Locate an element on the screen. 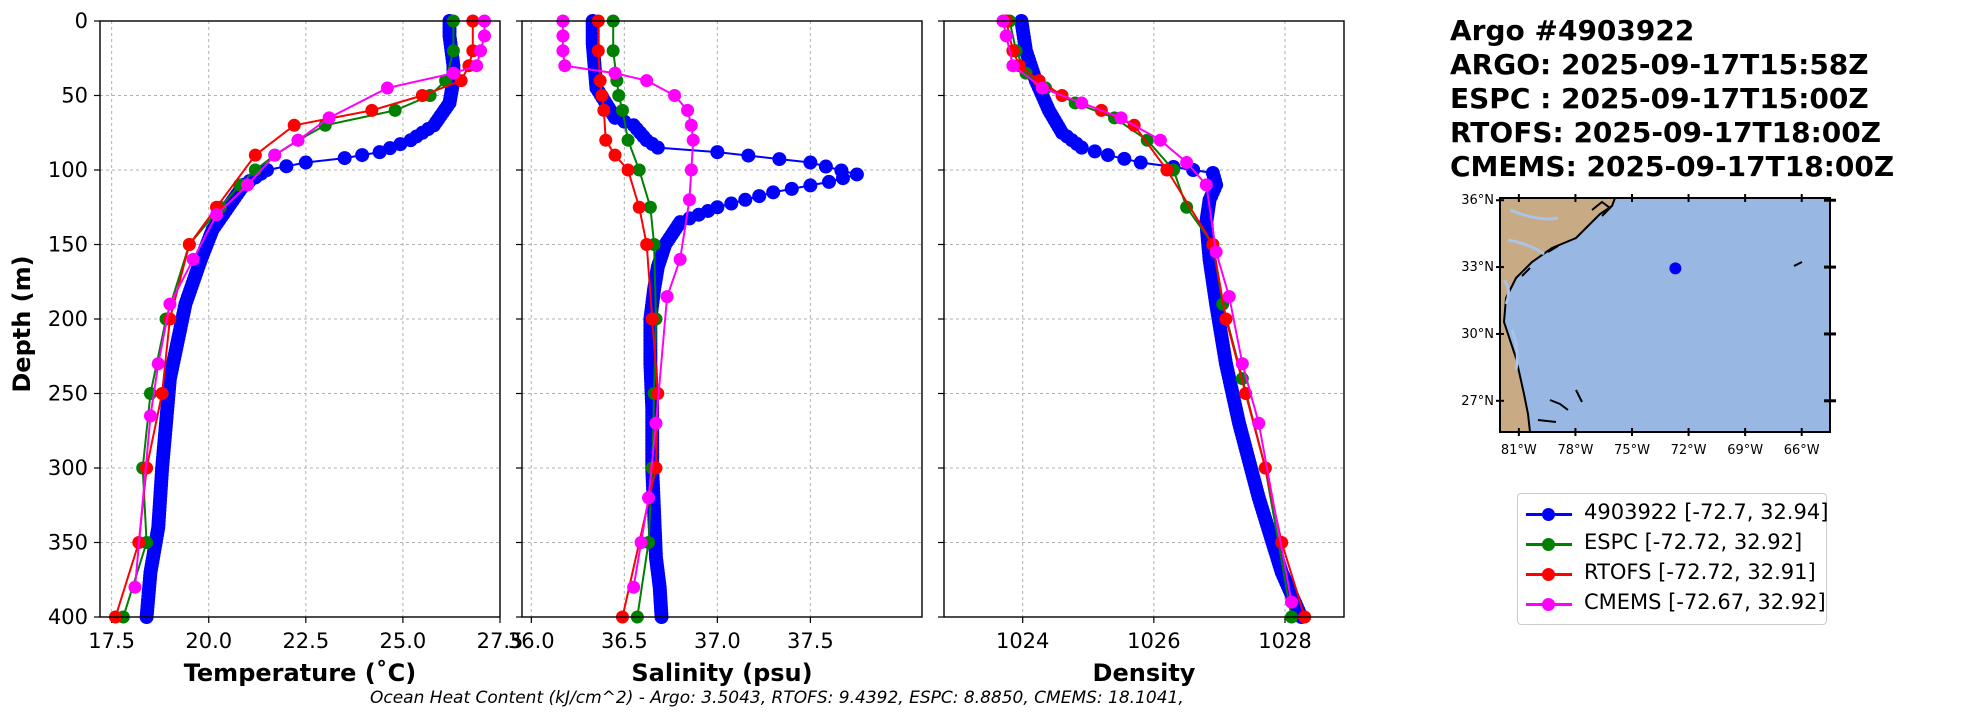 Image resolution: width=1967 pixels, height=712 pixels. x-tick-label: 37.0 is located at coordinates (717, 641).